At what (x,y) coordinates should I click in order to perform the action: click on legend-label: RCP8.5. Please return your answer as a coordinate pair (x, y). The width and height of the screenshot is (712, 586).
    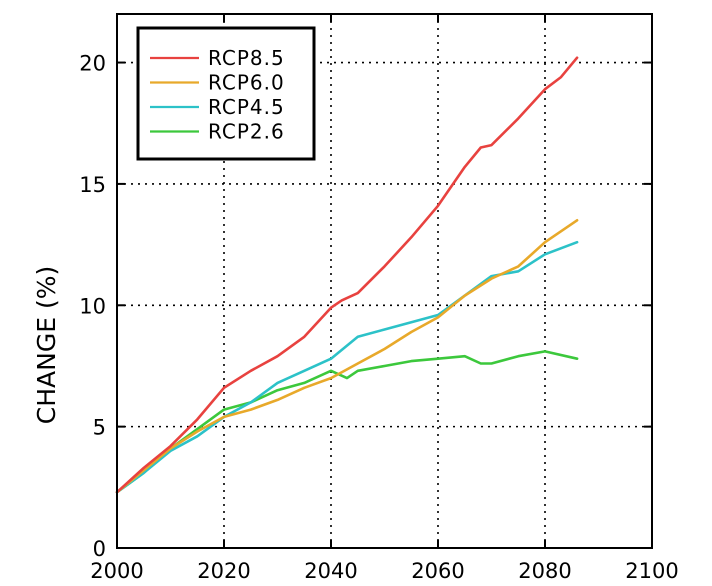
    Looking at the image, I should click on (246, 58).